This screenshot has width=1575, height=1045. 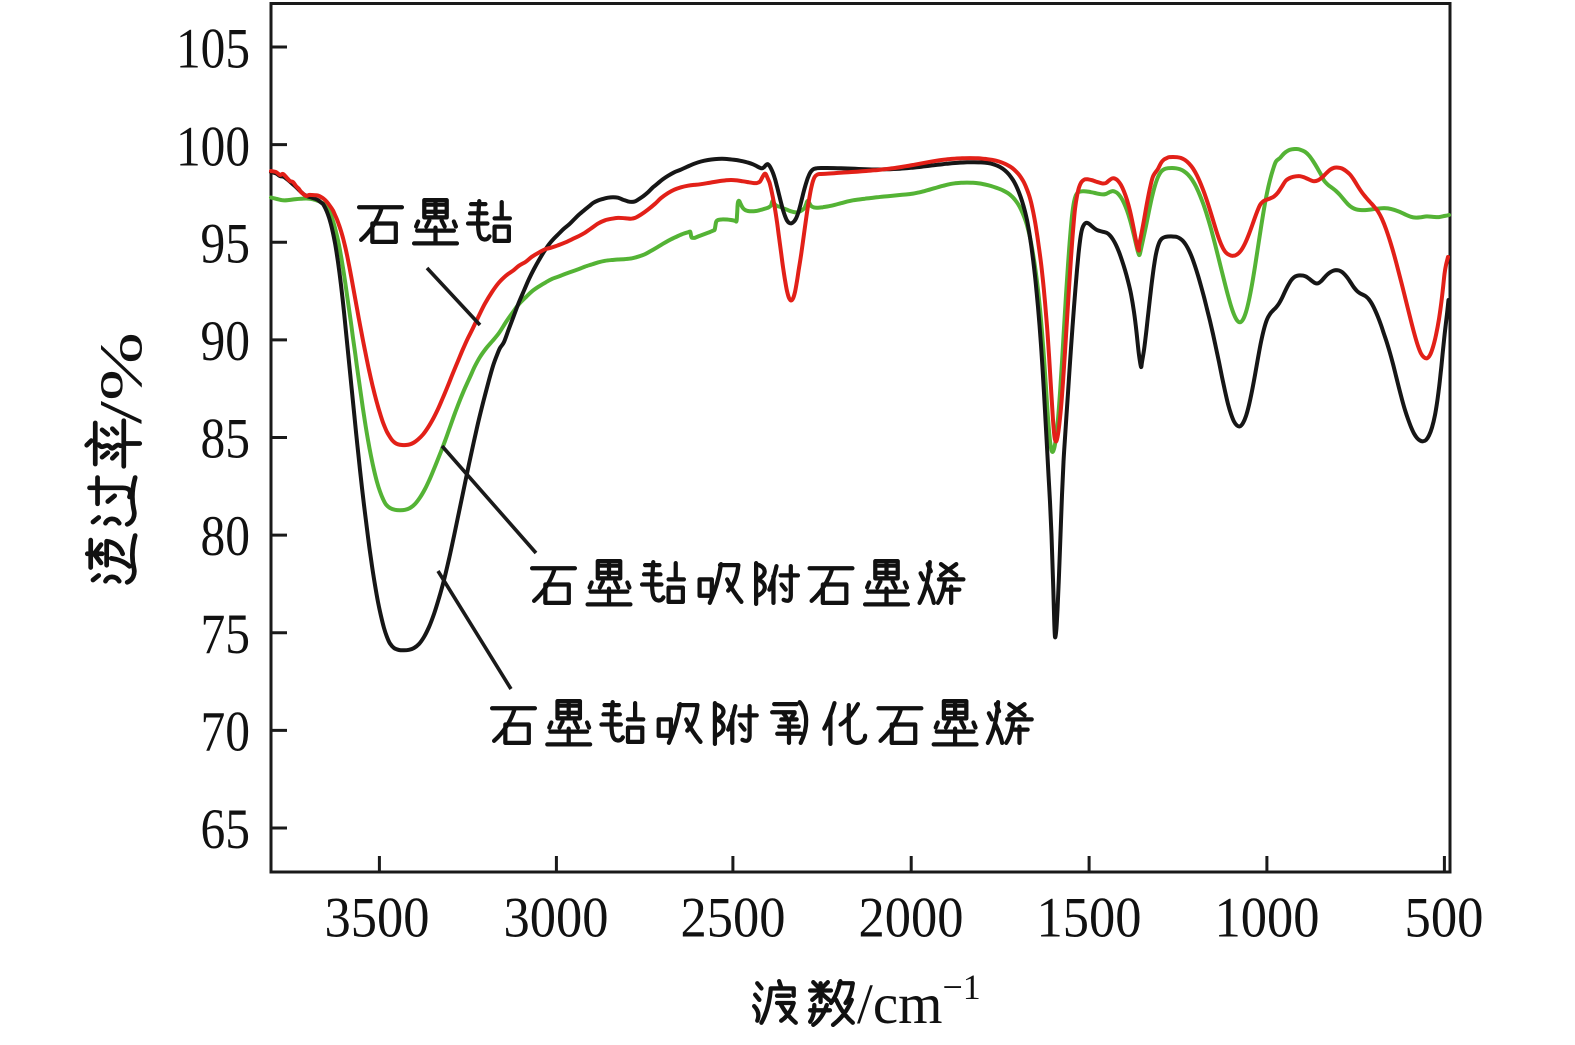 I want to click on svg-text: 3000, so click(x=556, y=918).